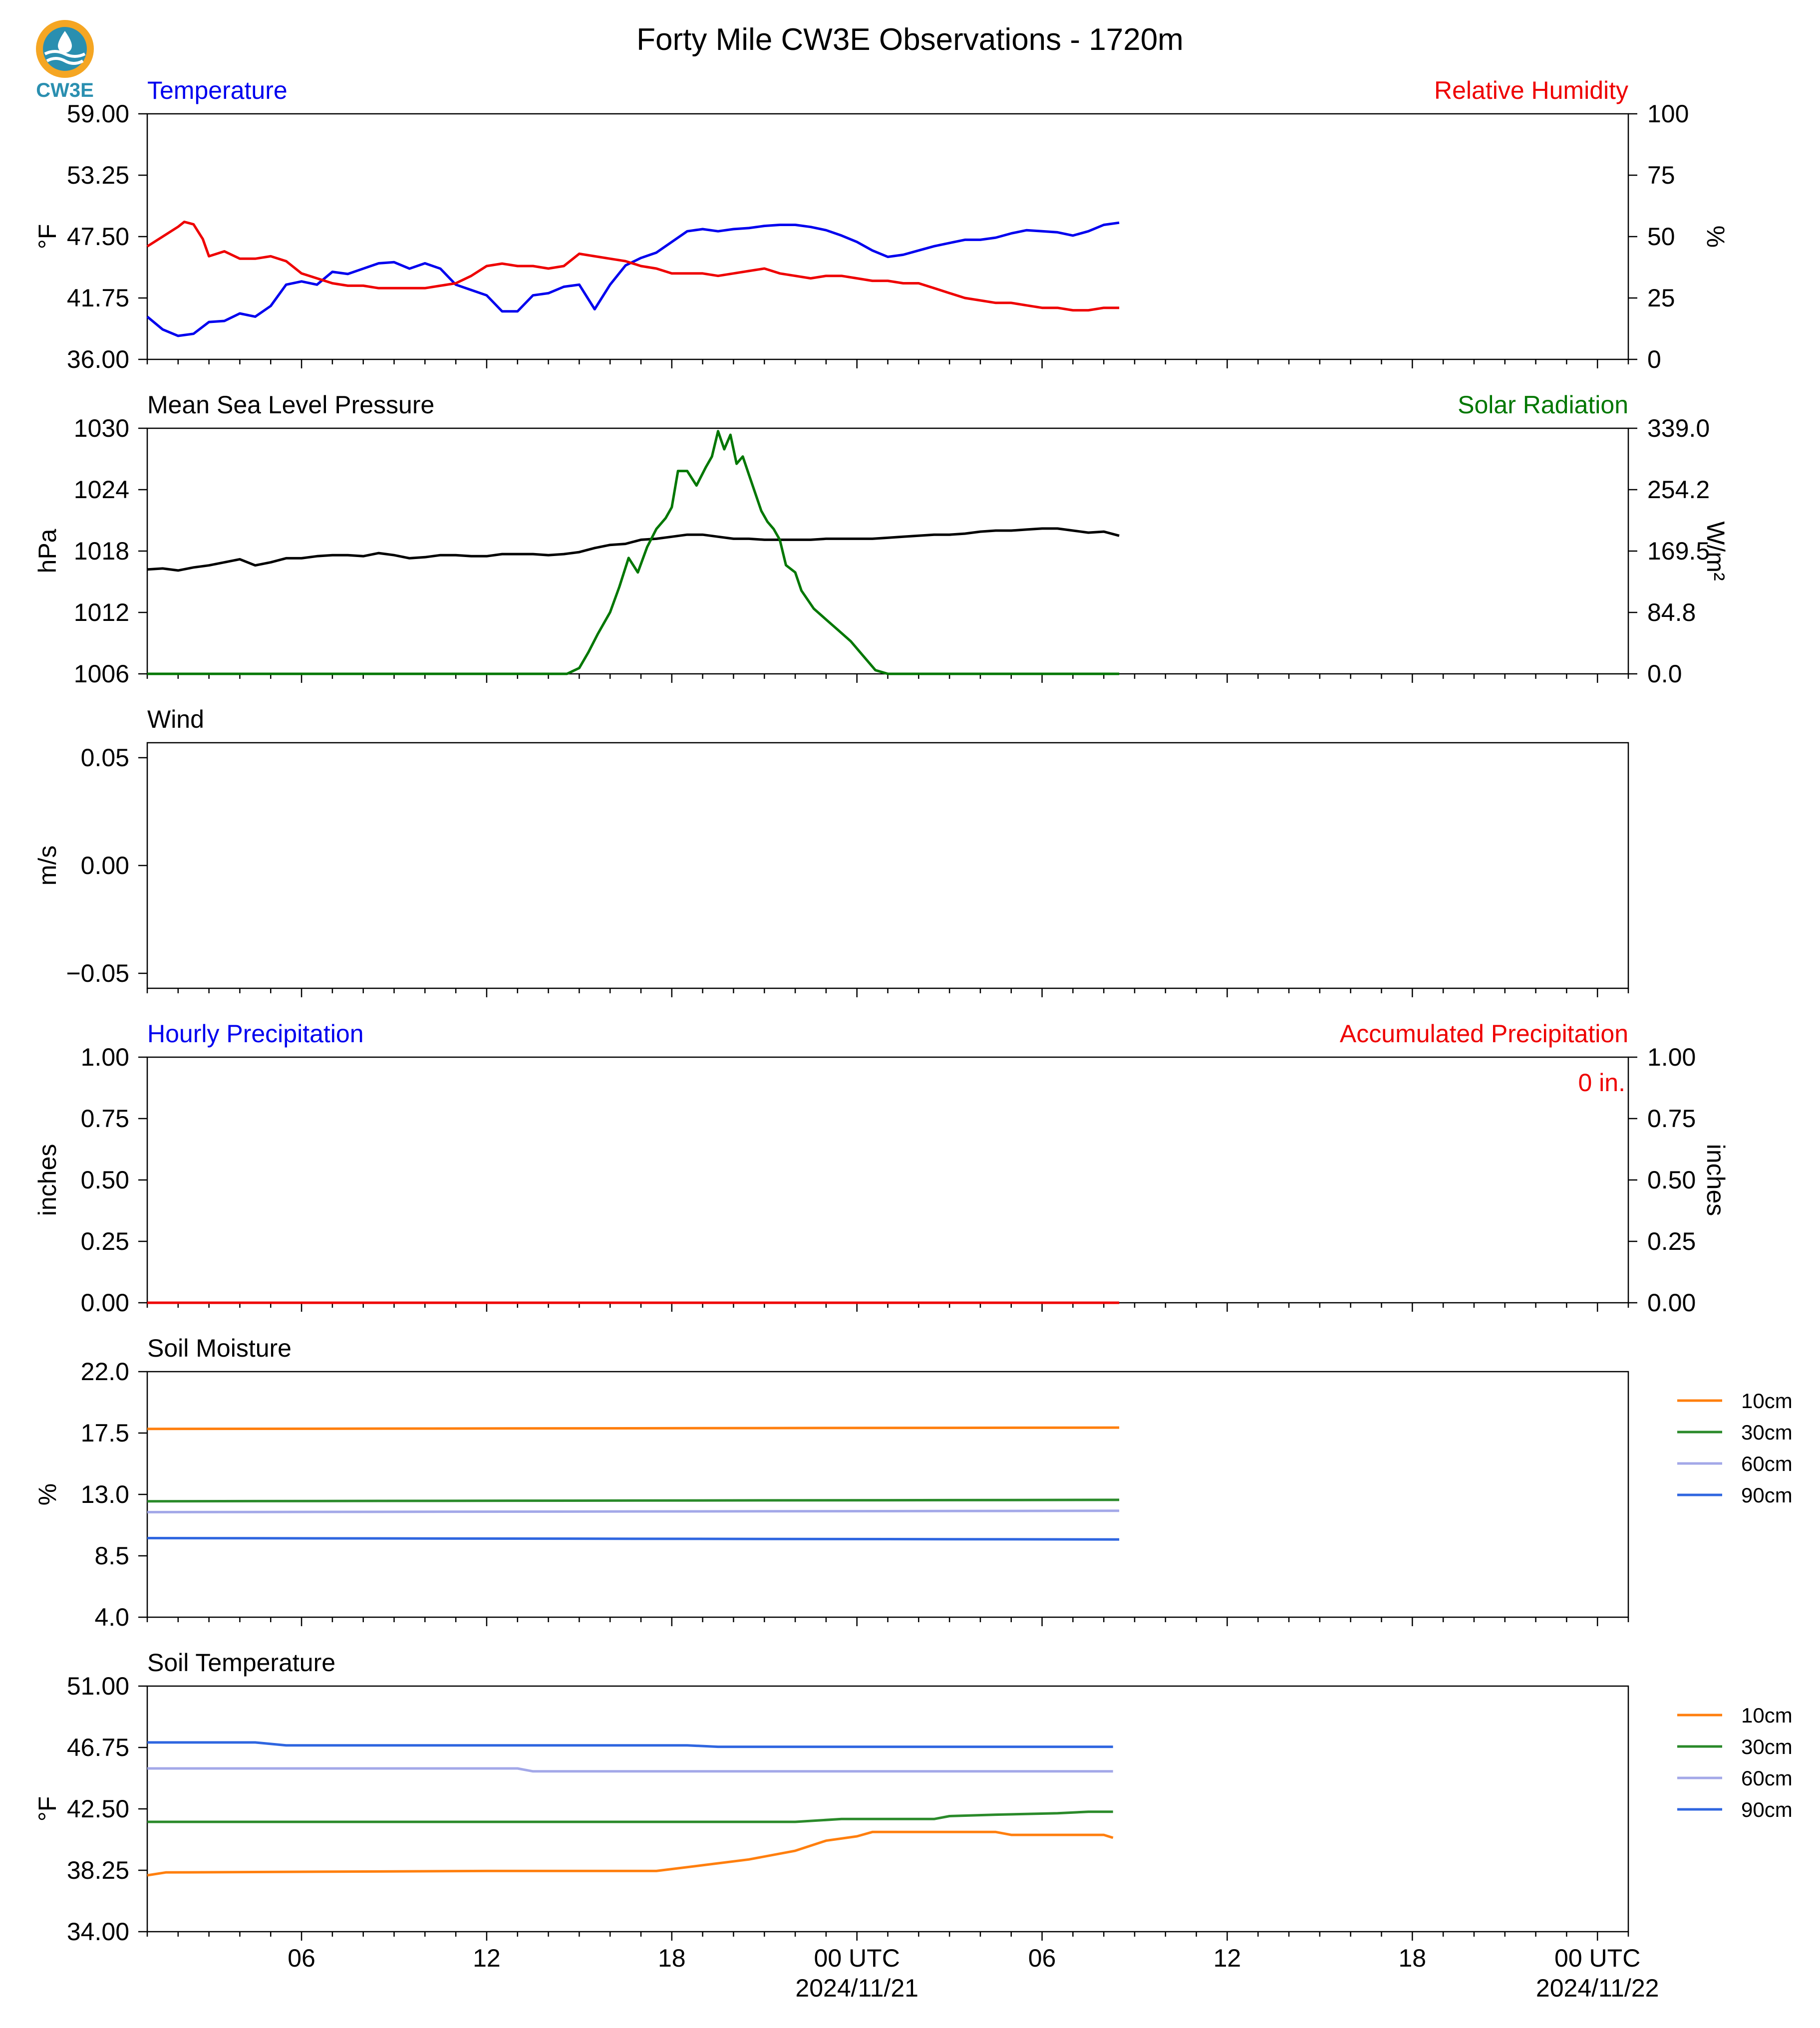 This screenshot has height=2028, width=1820. What do you see at coordinates (1531, 90) in the screenshot?
I see `panel-title-right: Relative Humidity` at bounding box center [1531, 90].